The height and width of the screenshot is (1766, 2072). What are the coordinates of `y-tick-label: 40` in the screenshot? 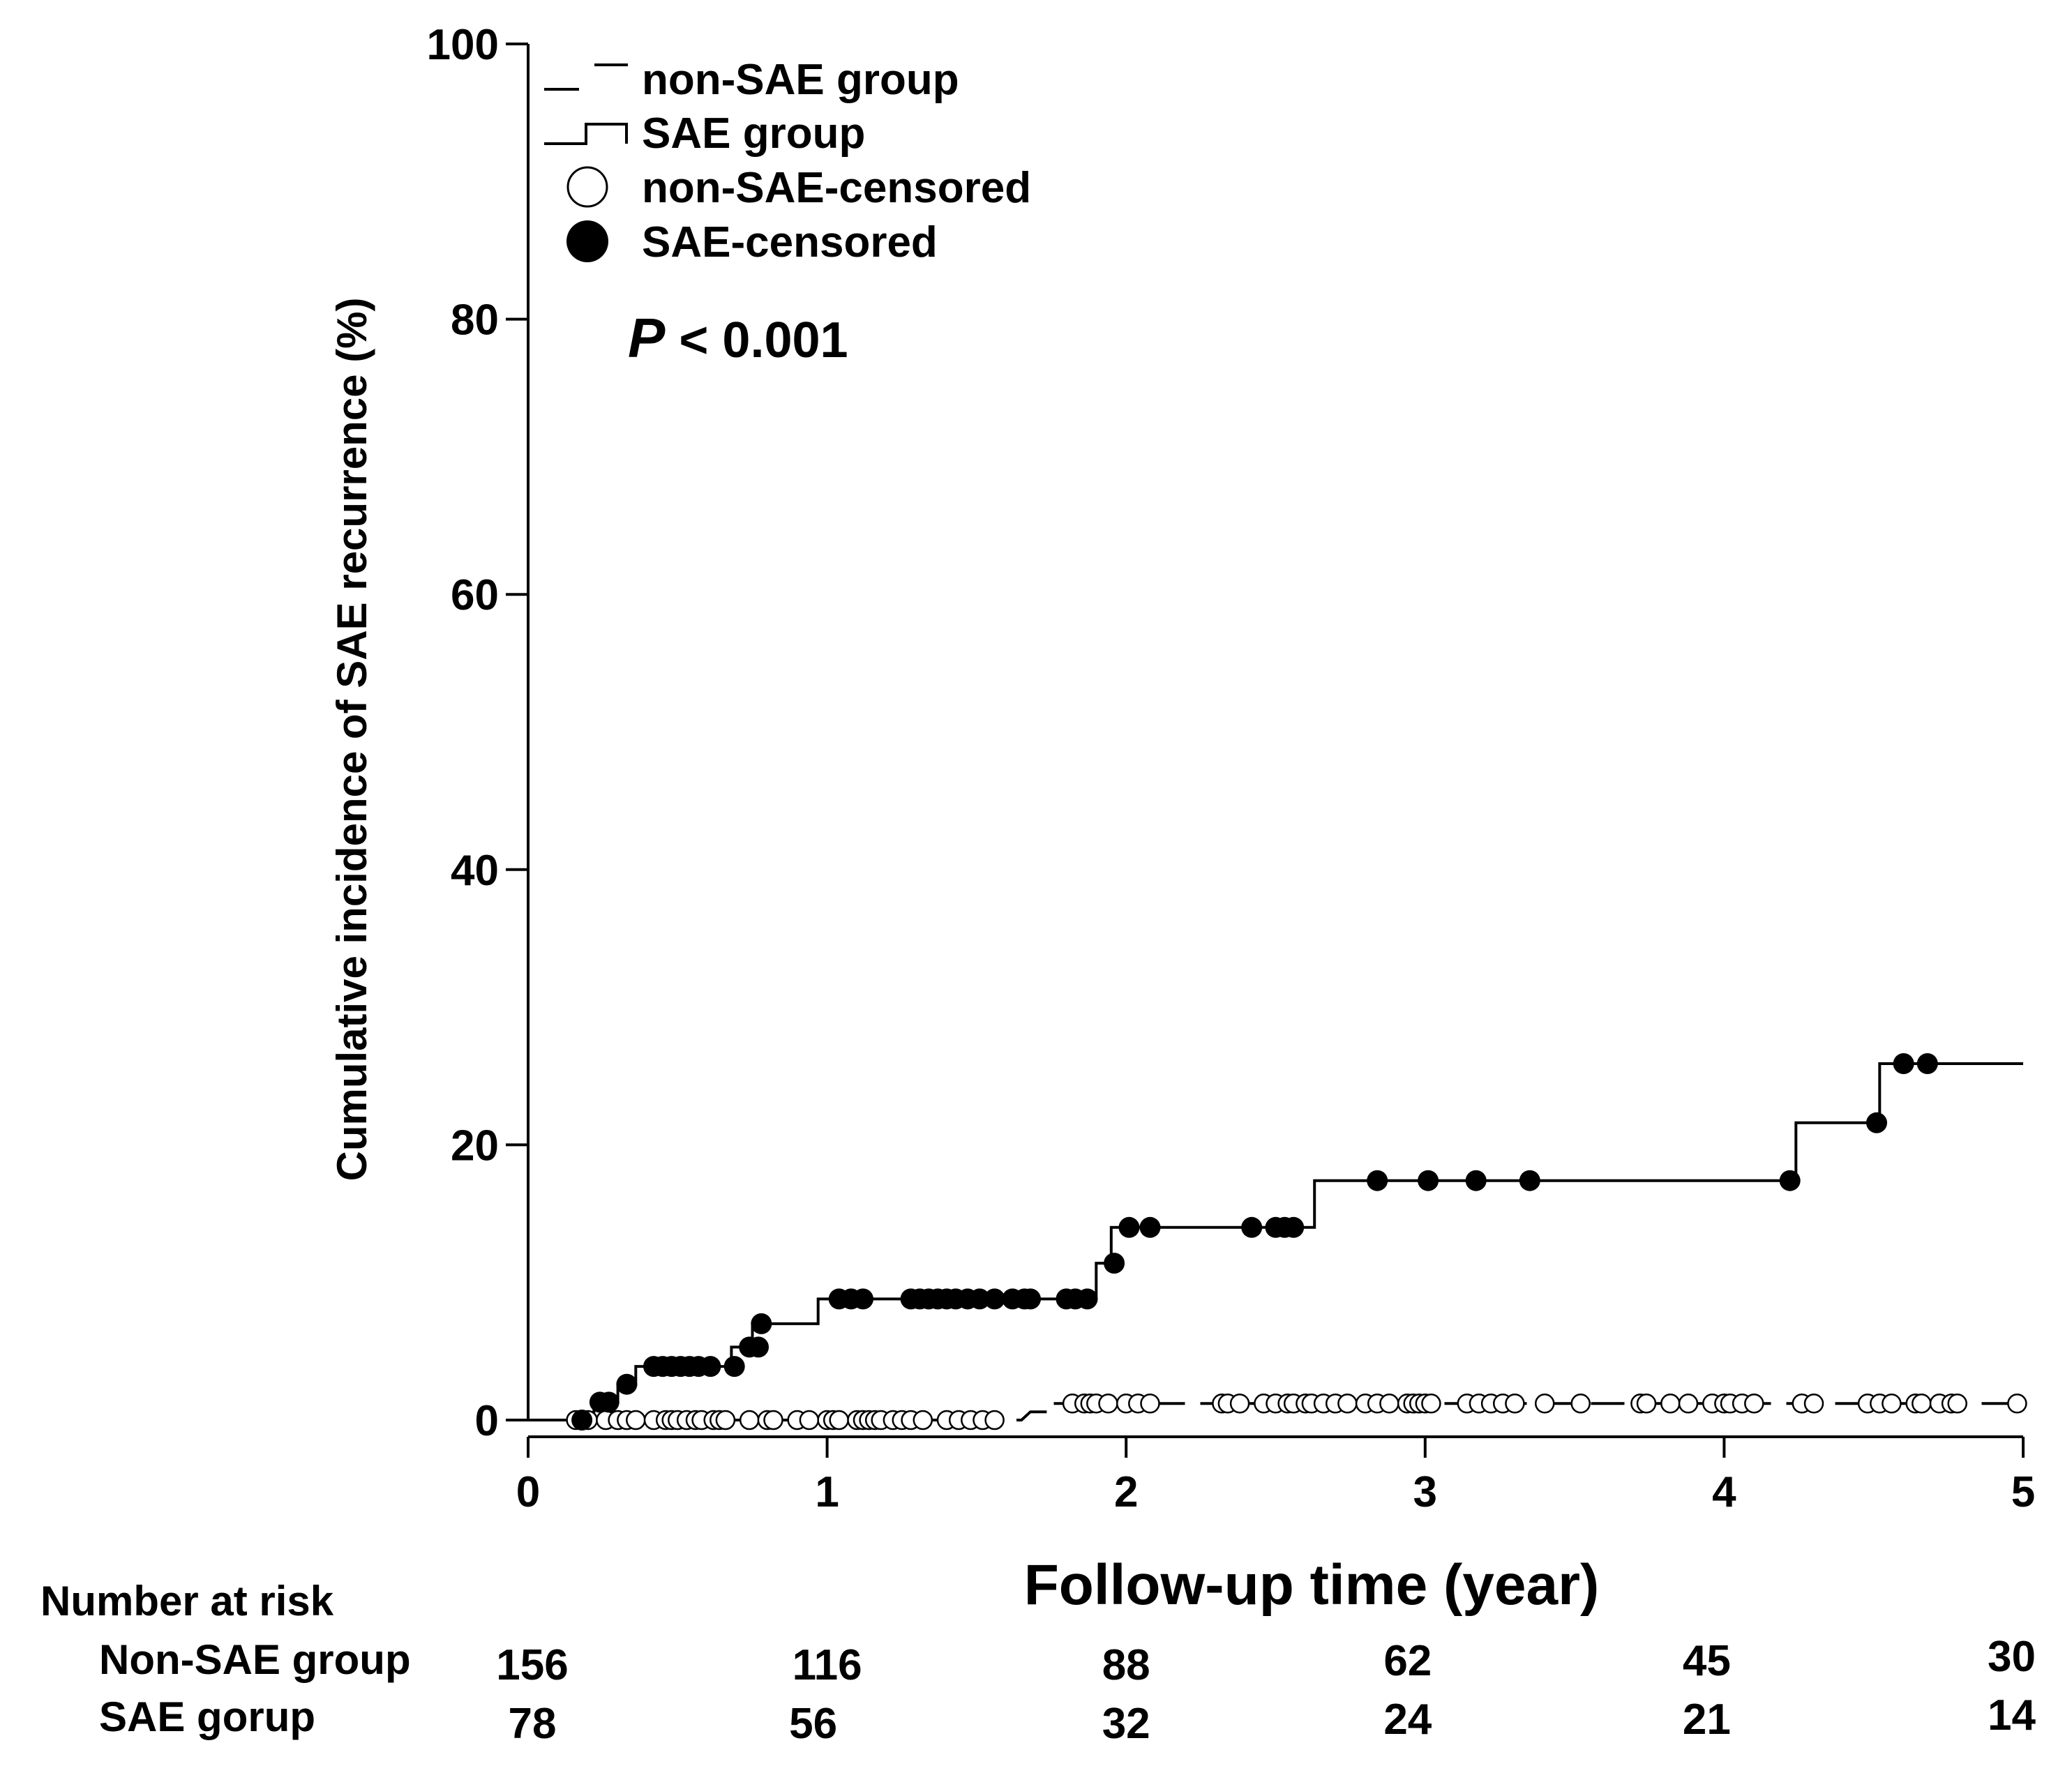 It's located at (475, 871).